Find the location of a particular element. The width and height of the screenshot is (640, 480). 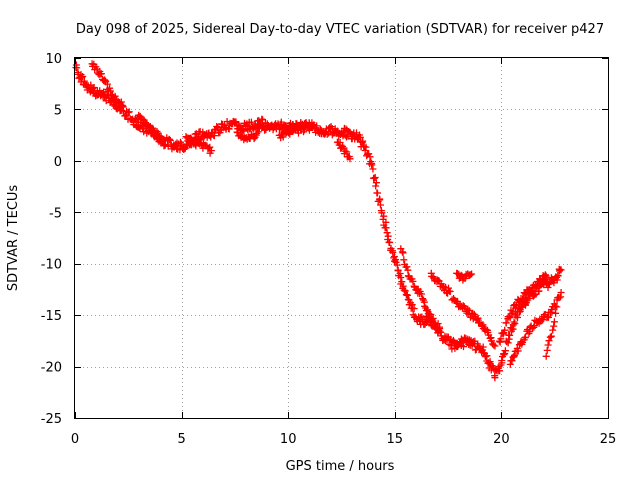

x-tick-label: 10 is located at coordinates (288, 439).